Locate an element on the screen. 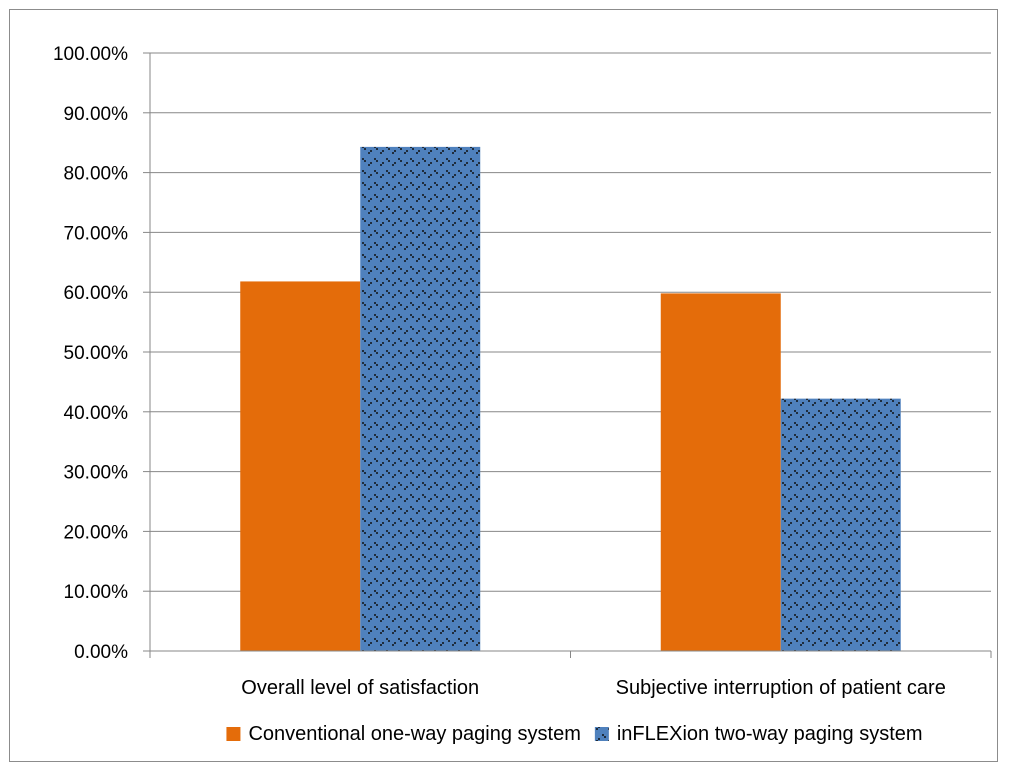 This screenshot has width=1009, height=773. legend-item: inFLEXion two-way paging system is located at coordinates (758, 734).